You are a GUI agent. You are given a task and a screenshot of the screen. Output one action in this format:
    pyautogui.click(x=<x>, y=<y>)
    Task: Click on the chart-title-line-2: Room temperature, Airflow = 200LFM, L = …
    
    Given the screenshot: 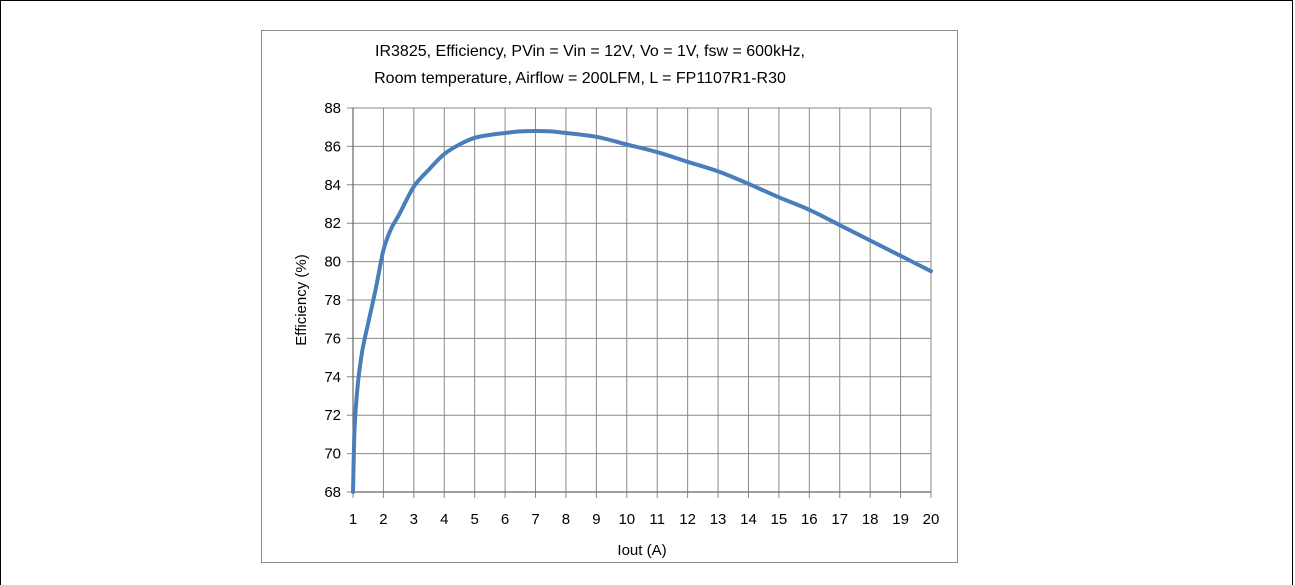 What is the action you would take?
    pyautogui.click(x=580, y=78)
    